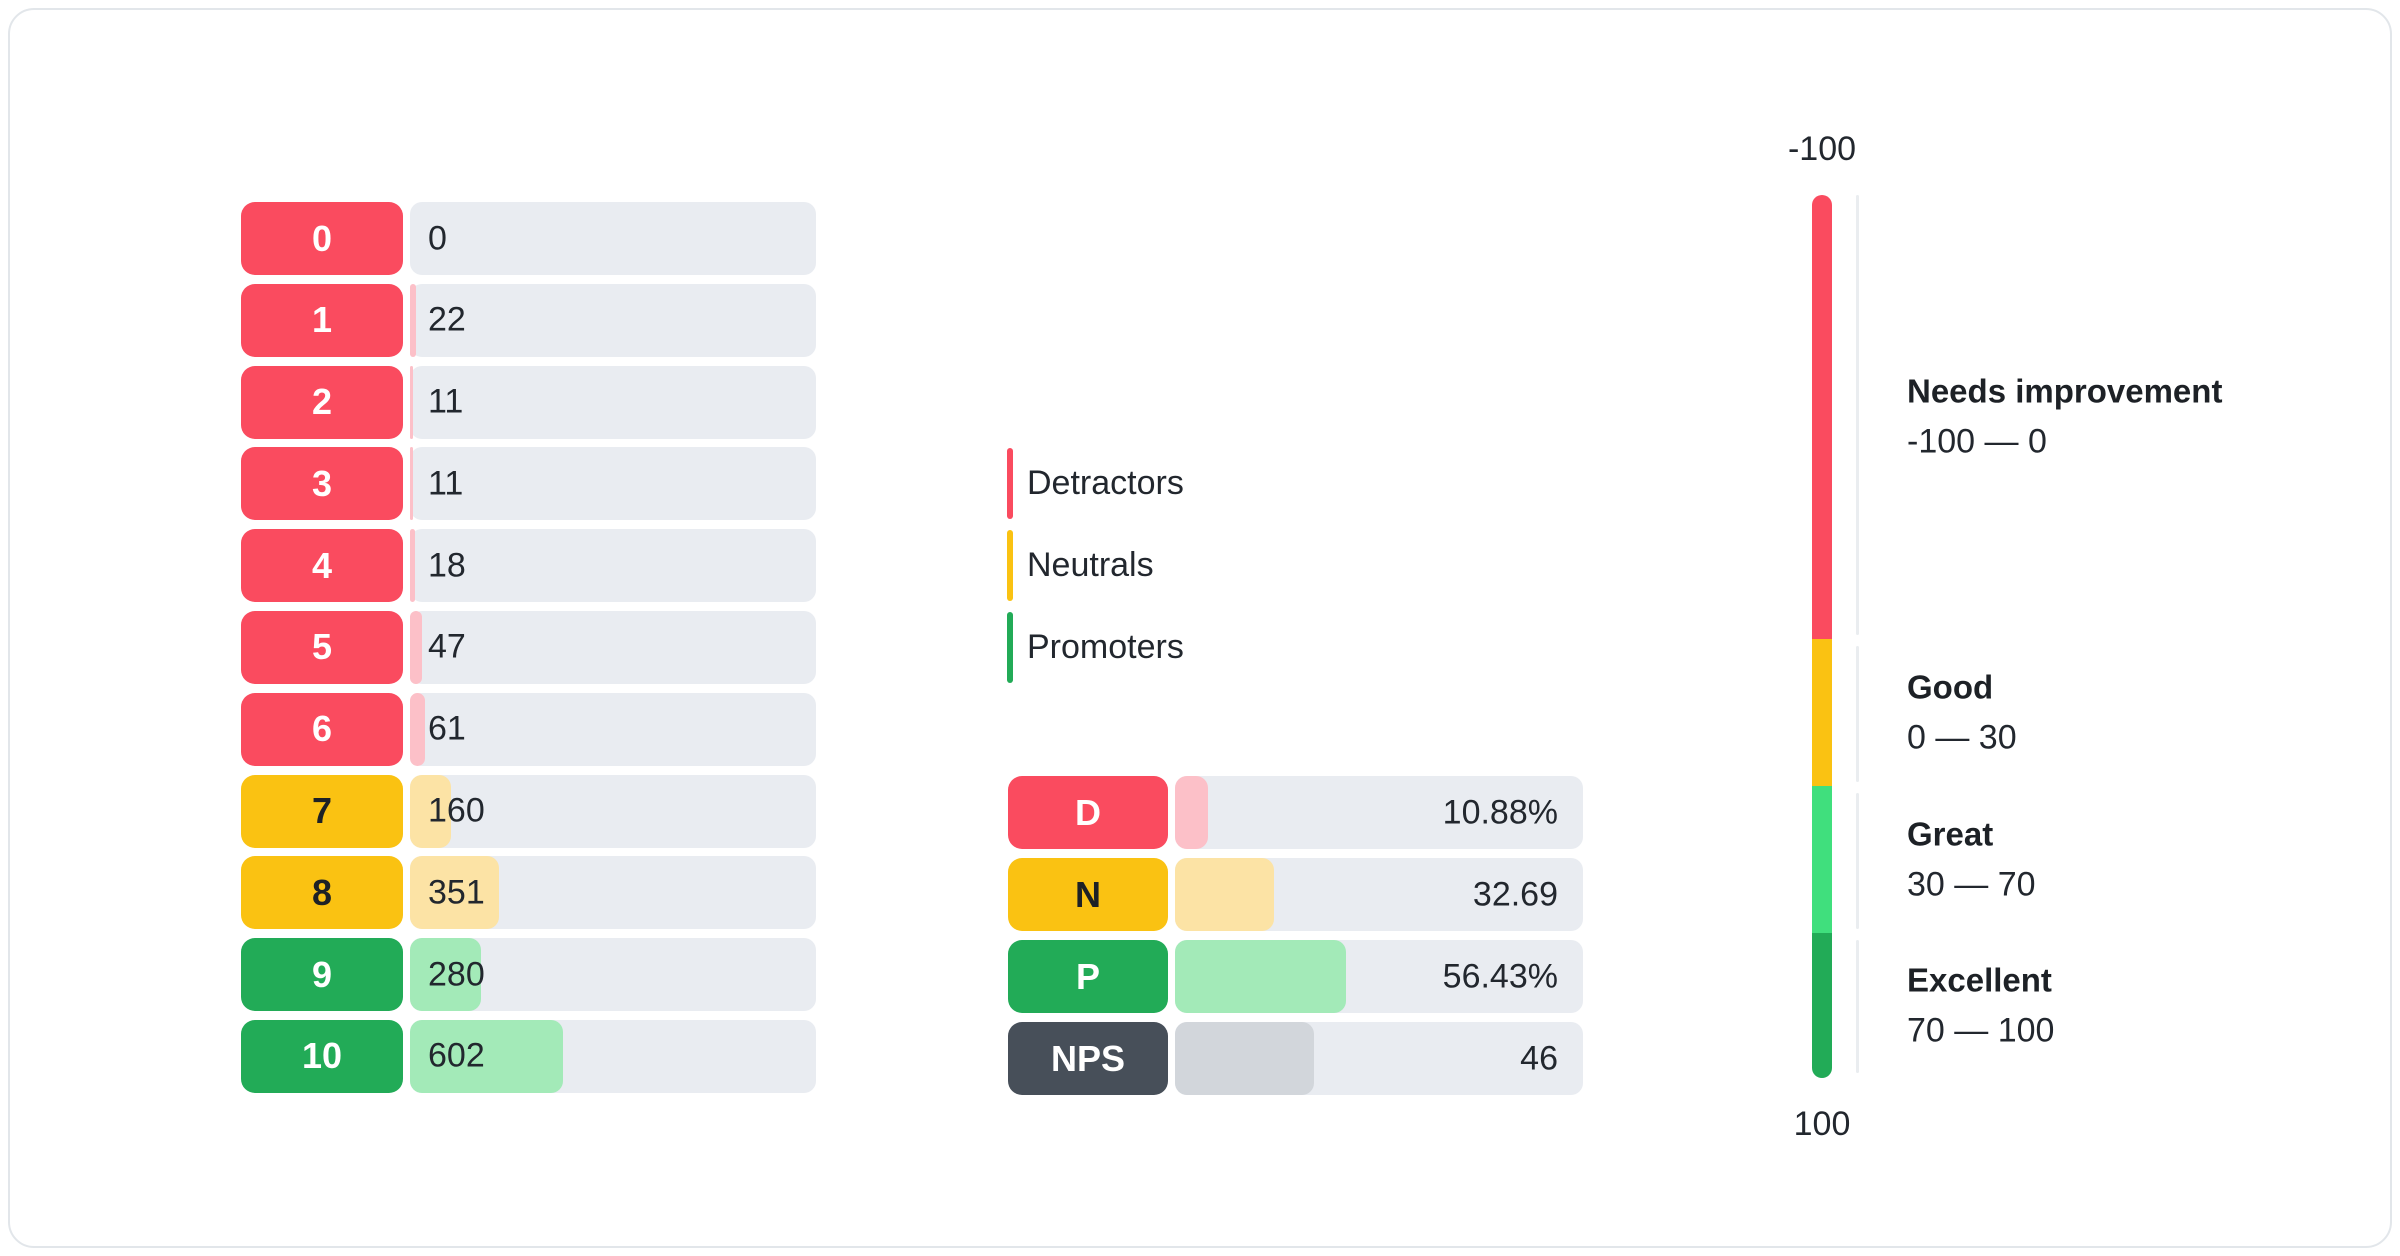  Describe the element at coordinates (322, 975) in the screenshot. I see `score-label-pill: 9` at that location.